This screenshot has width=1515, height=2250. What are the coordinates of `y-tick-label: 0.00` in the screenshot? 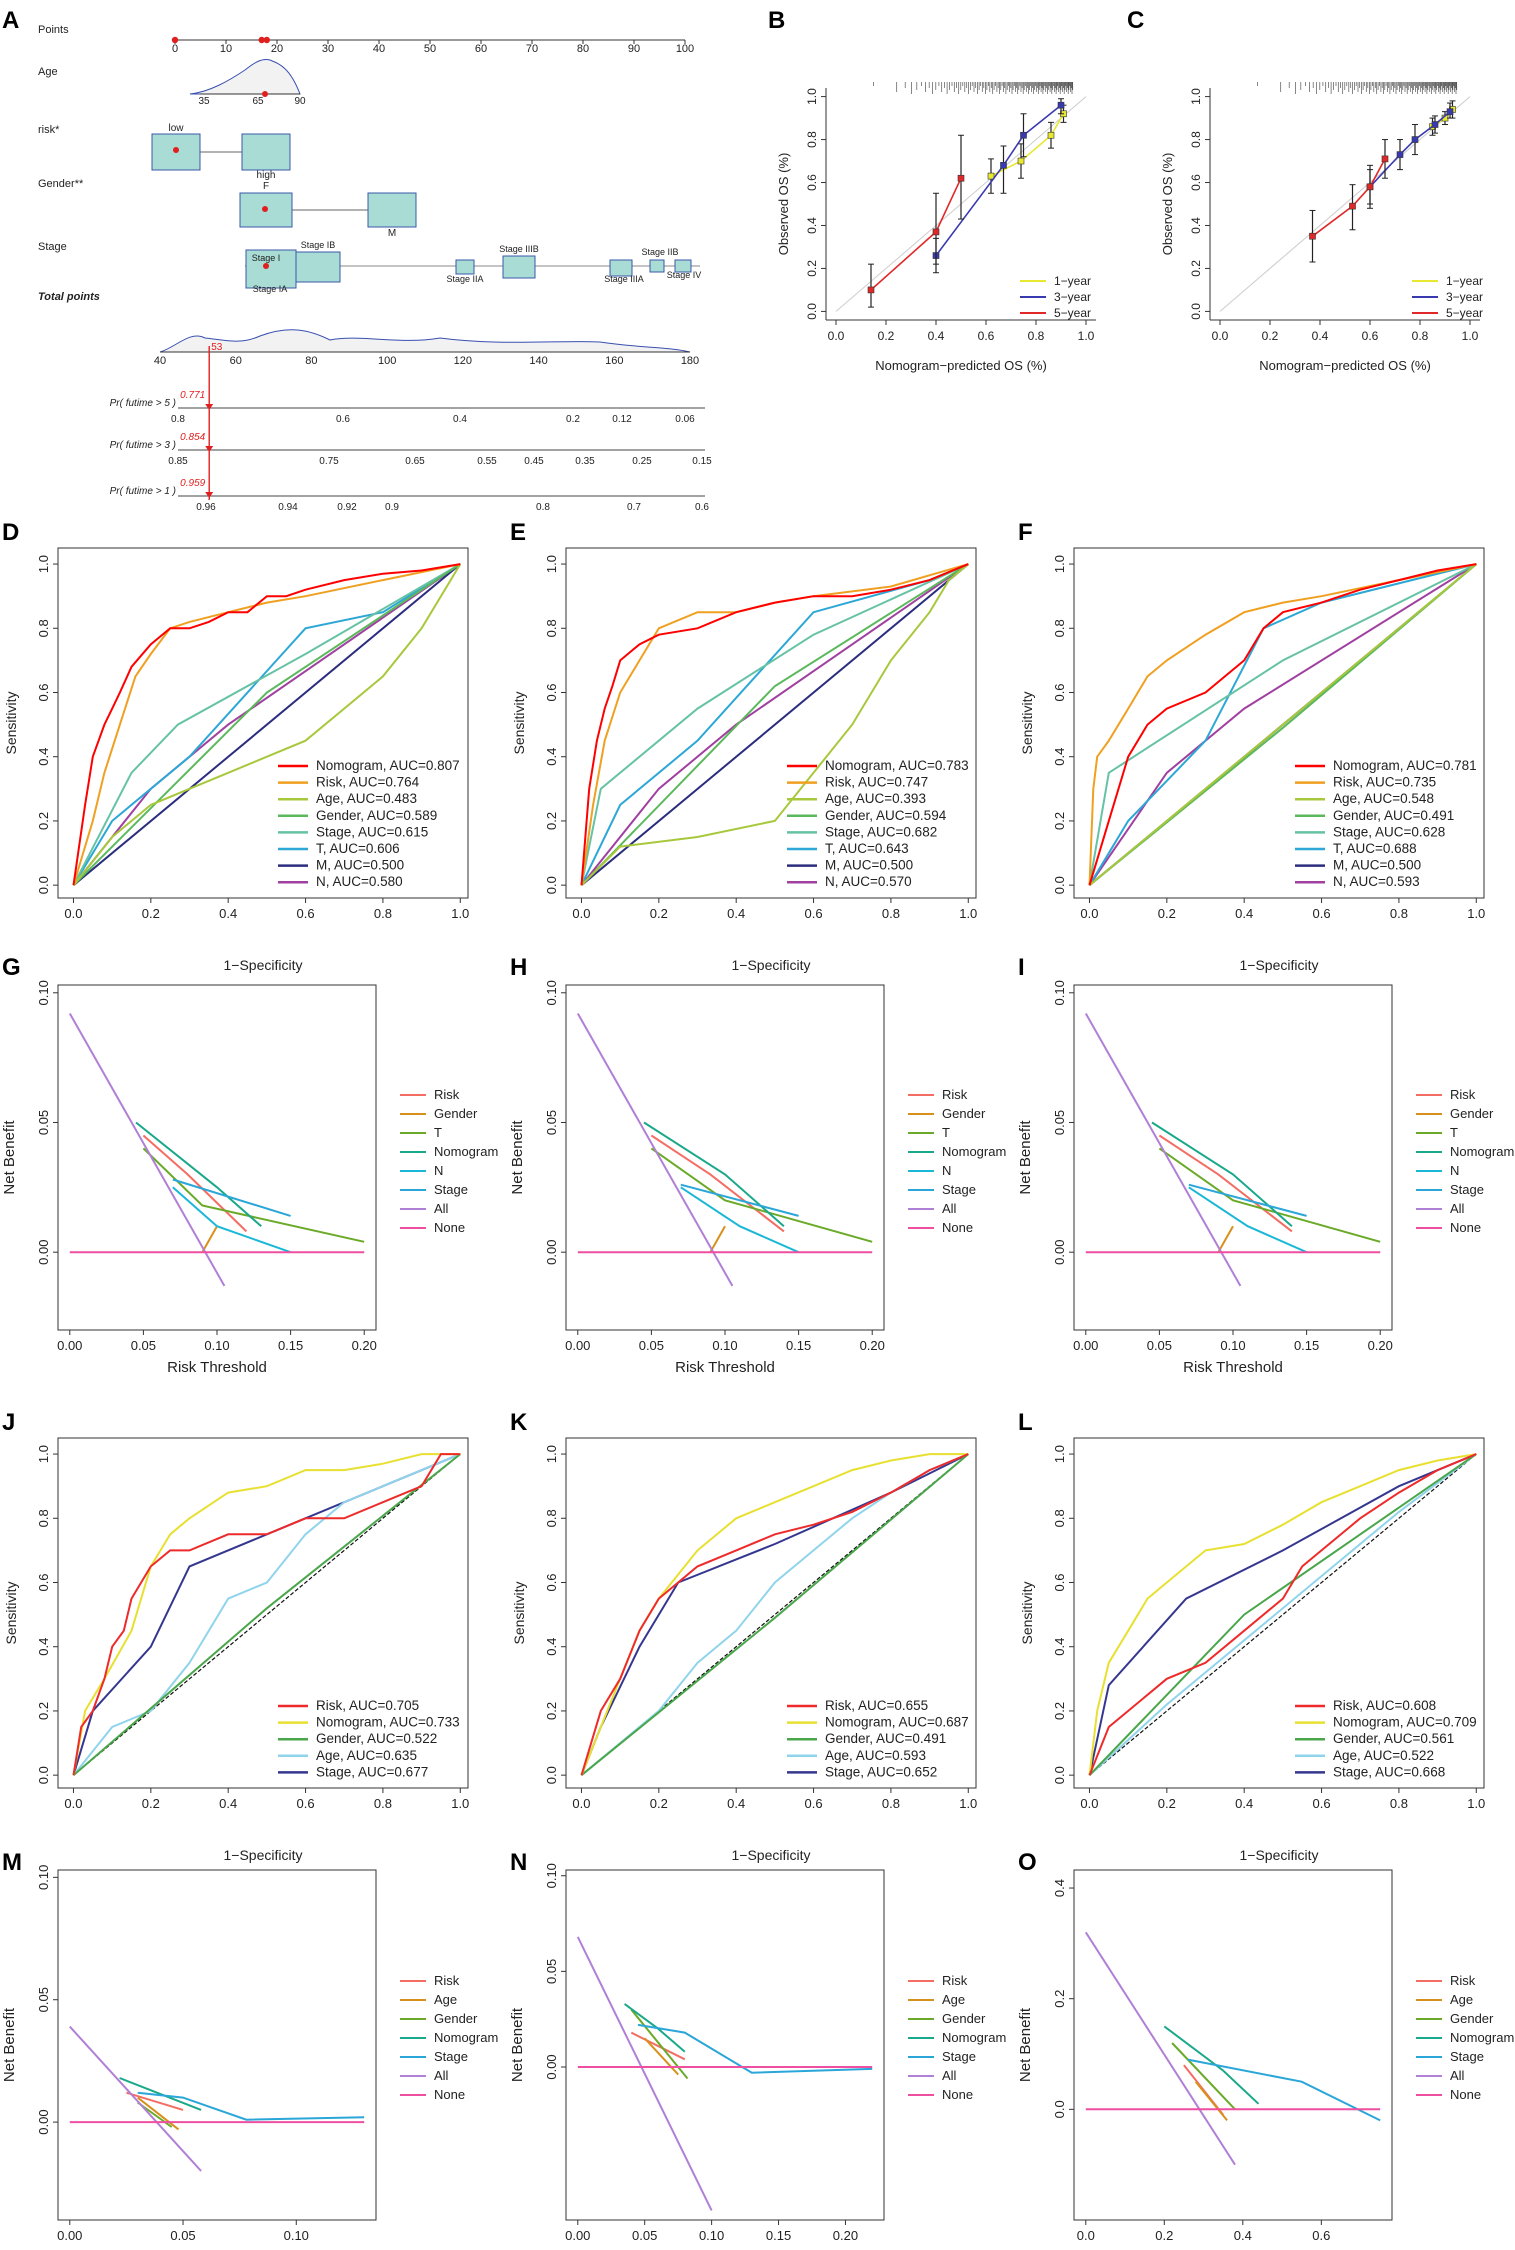 It's located at (43, 2121).